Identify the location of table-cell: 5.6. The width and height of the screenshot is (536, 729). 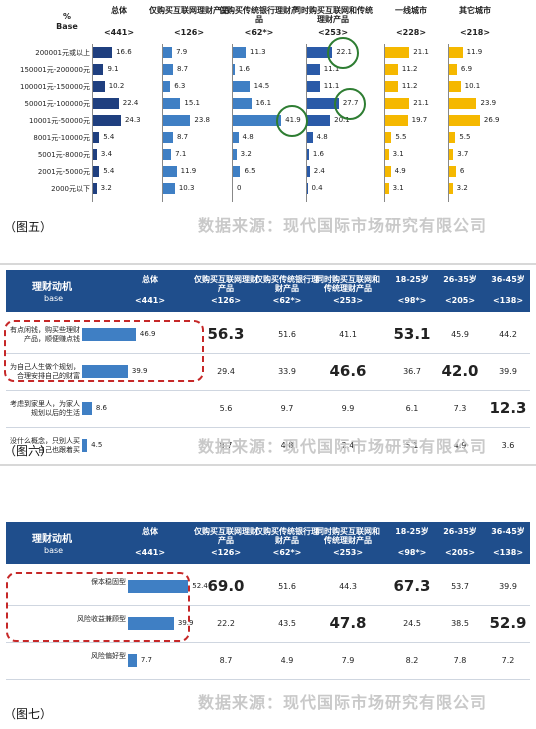
(226, 408).